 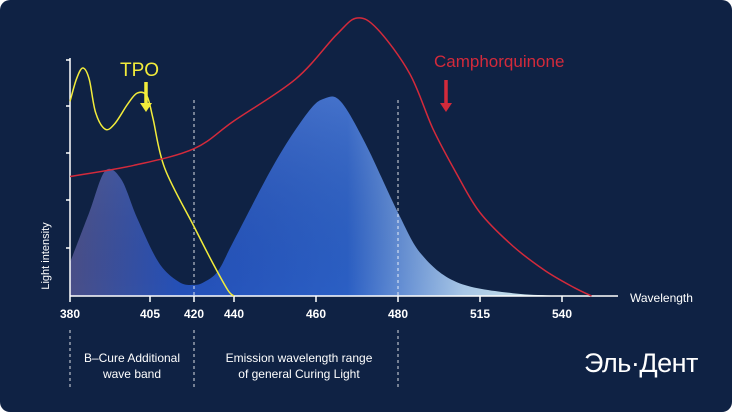 What do you see at coordinates (152, 182) in the screenshot?
I see `series-line-tpo` at bounding box center [152, 182].